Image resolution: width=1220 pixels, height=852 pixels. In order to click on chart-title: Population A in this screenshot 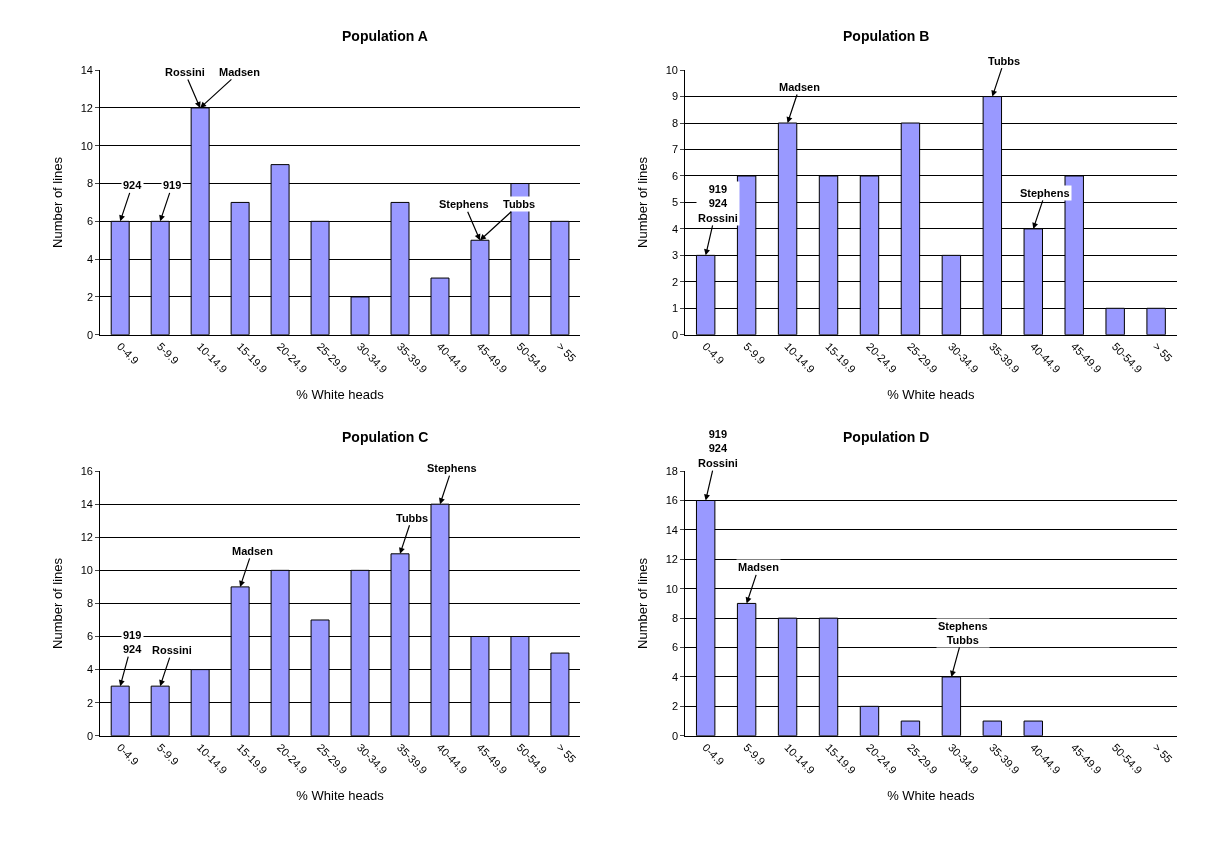, I will do `click(385, 36)`.